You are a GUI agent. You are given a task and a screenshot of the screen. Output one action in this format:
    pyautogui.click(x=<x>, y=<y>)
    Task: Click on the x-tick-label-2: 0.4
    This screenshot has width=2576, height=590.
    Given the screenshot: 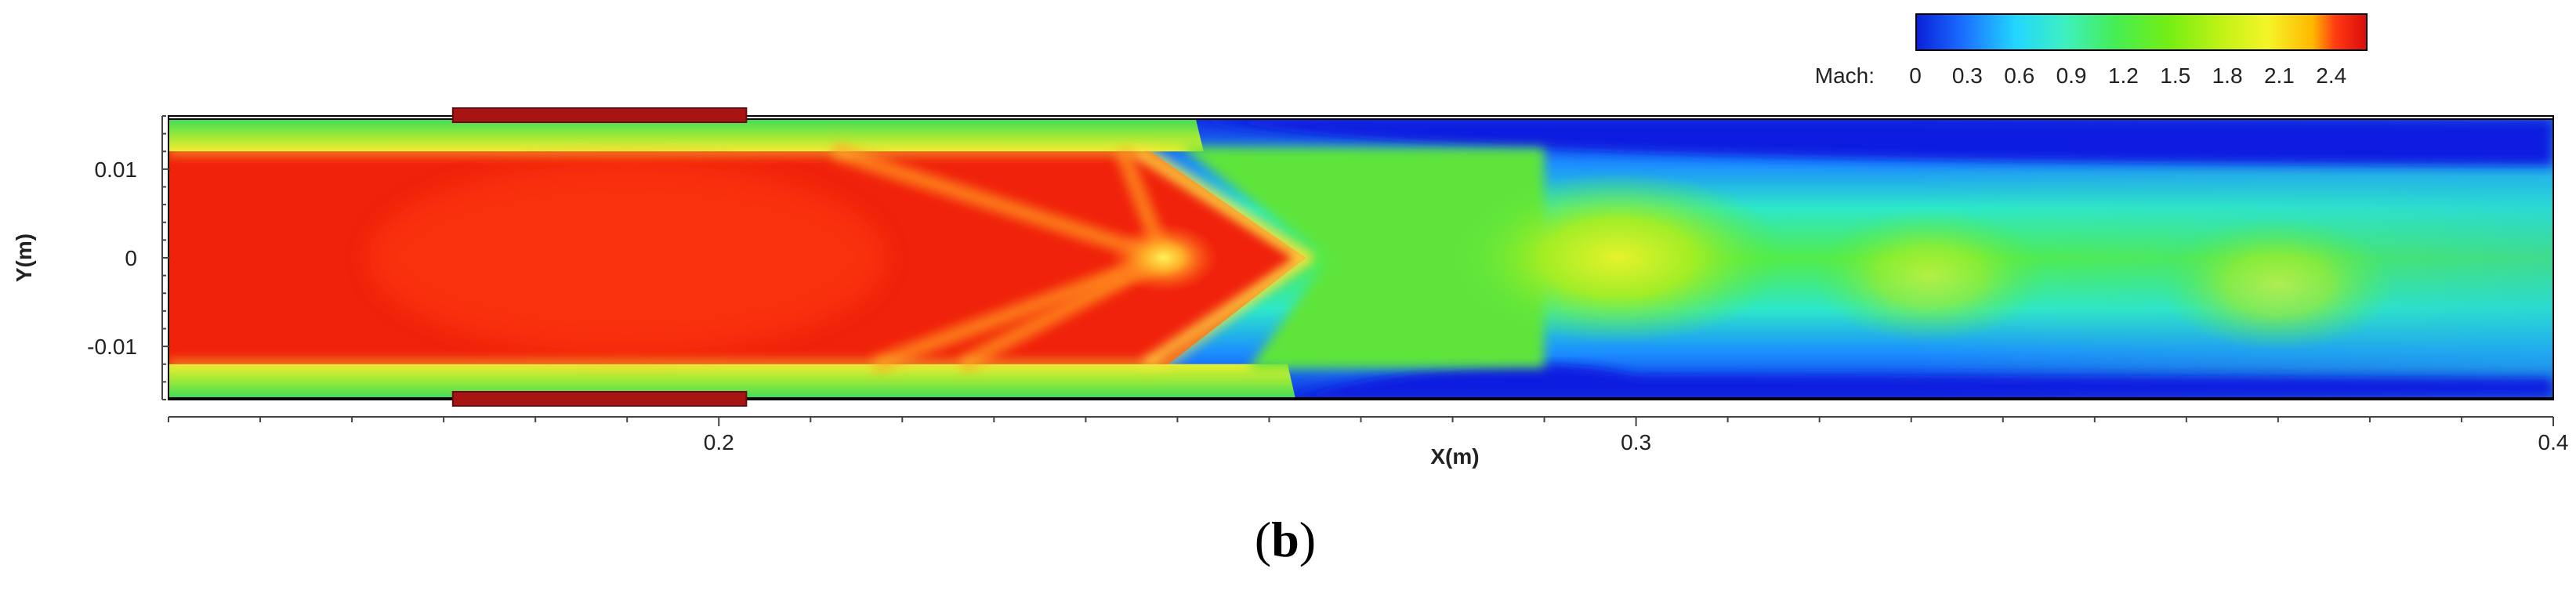 What is the action you would take?
    pyautogui.click(x=2553, y=442)
    